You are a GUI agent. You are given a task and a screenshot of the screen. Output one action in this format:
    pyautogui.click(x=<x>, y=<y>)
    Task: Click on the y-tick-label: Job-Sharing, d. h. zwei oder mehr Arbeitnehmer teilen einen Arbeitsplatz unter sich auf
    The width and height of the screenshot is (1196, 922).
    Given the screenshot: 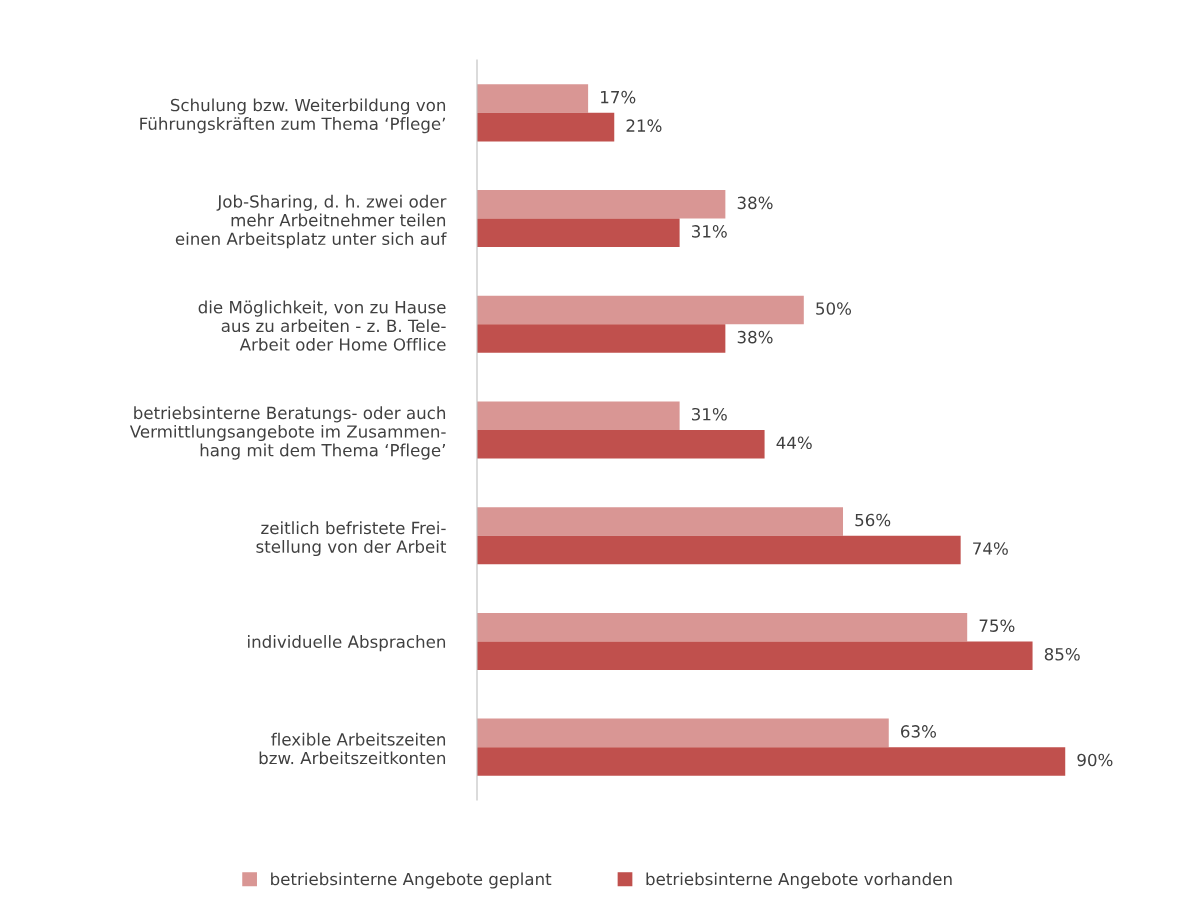 What is the action you would take?
    pyautogui.click(x=311, y=221)
    